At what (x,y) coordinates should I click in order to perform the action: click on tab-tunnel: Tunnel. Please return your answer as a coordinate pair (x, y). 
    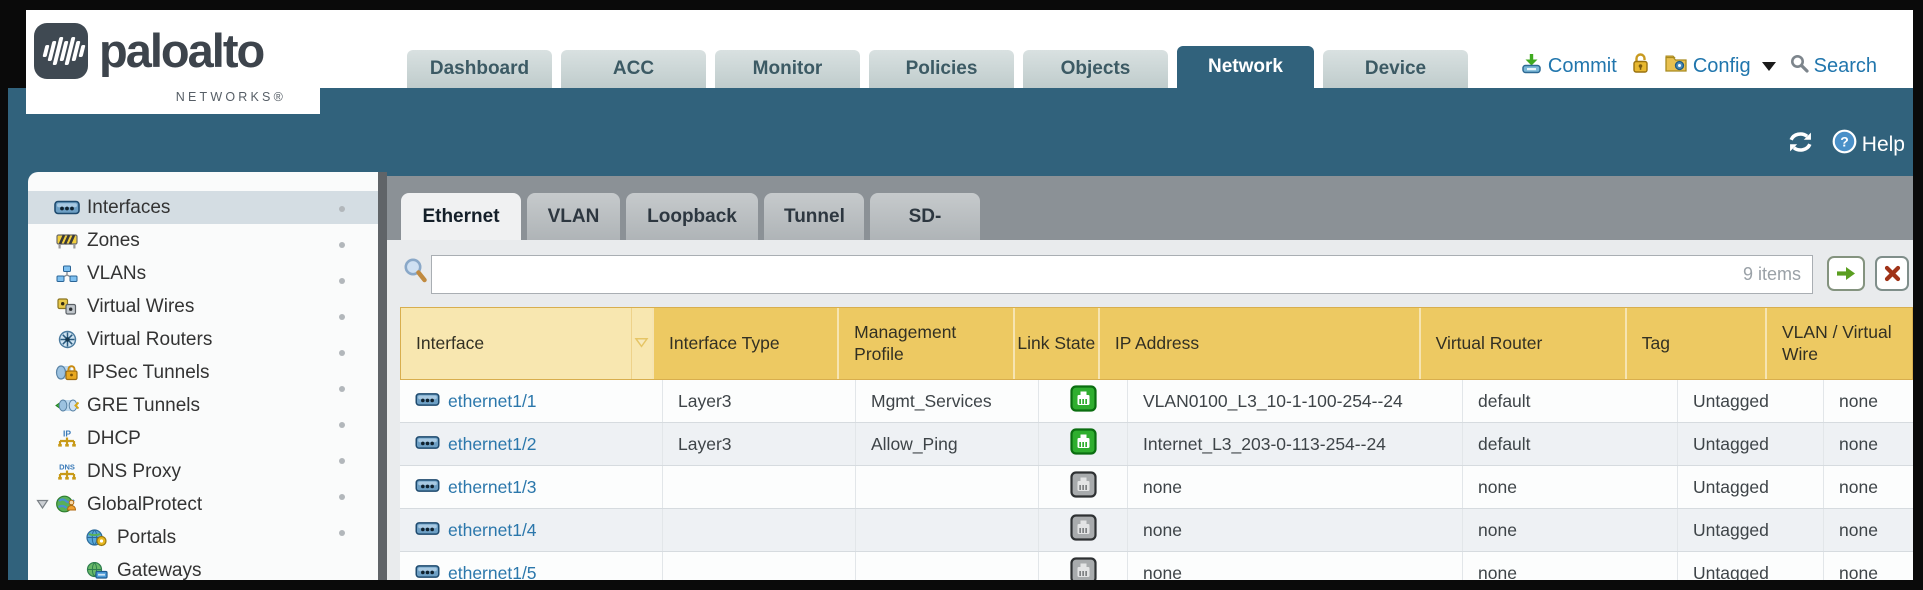
    Looking at the image, I should click on (814, 216).